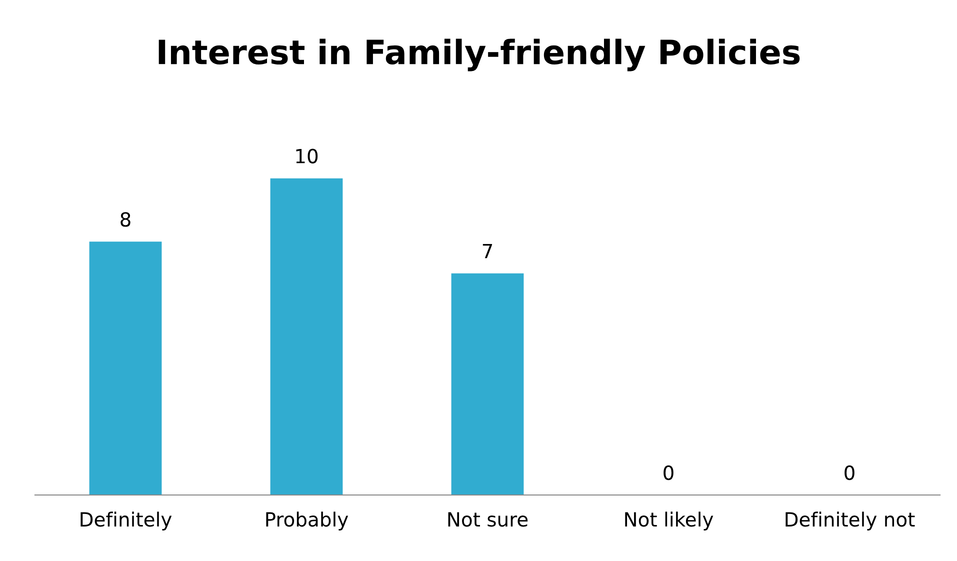 Image resolution: width=957 pixels, height=561 pixels. I want to click on x-tick-label: Definitely, so click(126, 521).